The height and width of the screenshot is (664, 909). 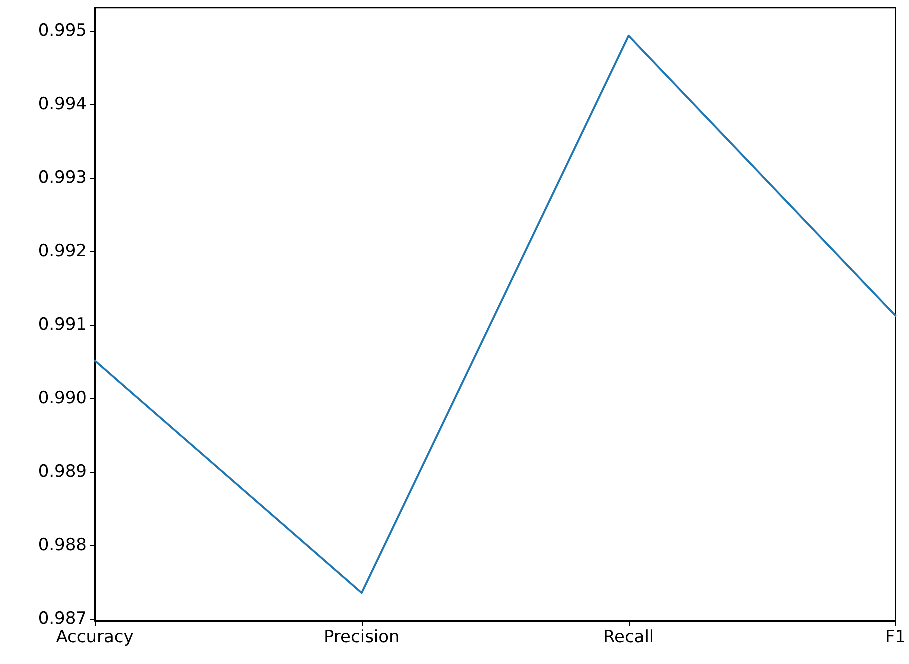 What do you see at coordinates (62, 472) in the screenshot?
I see `y-tick-label: 0.989` at bounding box center [62, 472].